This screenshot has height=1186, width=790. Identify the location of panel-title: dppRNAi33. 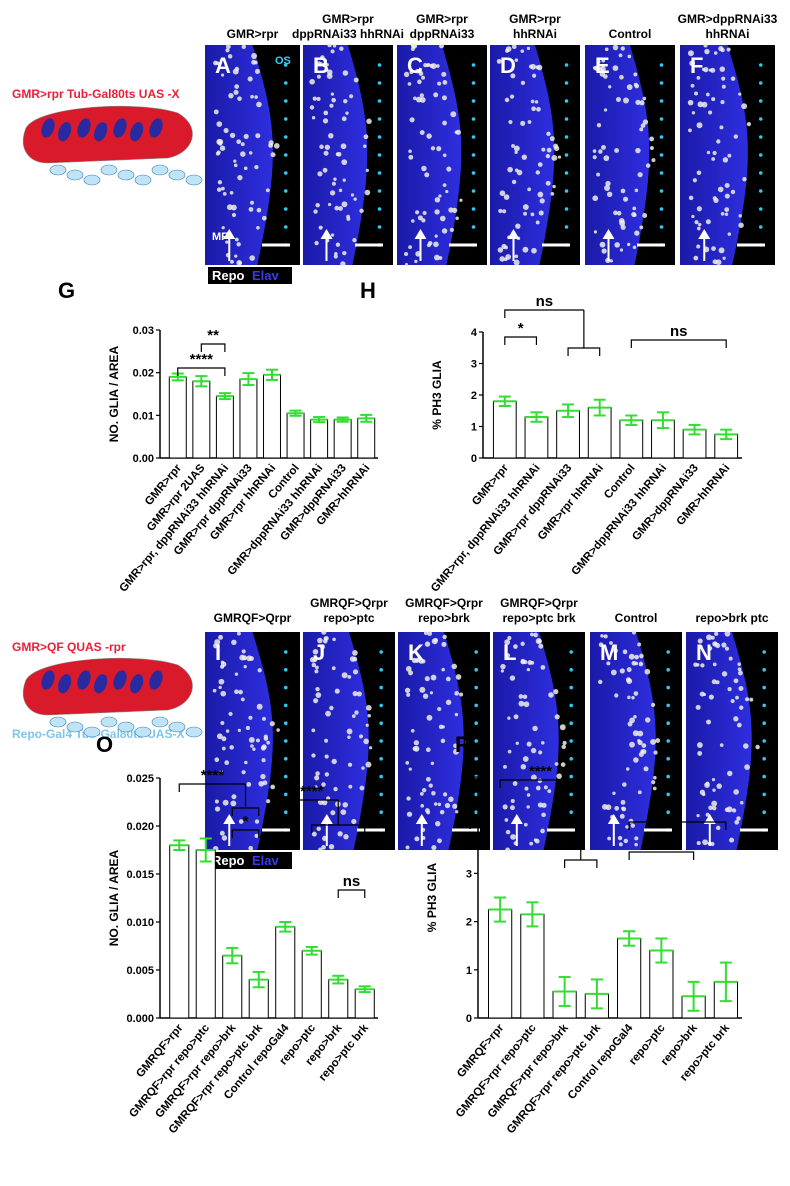
(442, 34).